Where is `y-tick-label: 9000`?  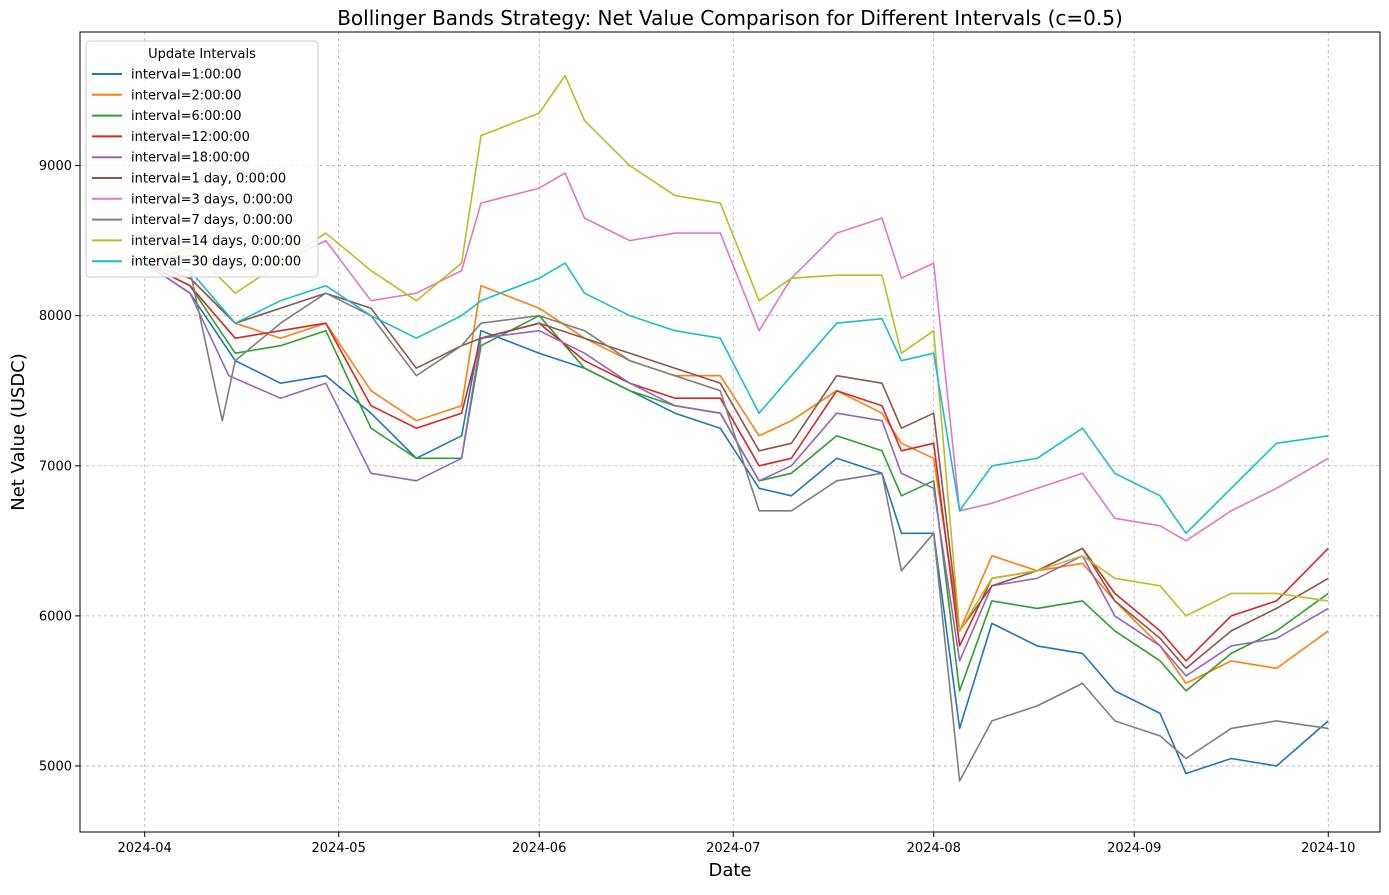
y-tick-label: 9000 is located at coordinates (55, 166).